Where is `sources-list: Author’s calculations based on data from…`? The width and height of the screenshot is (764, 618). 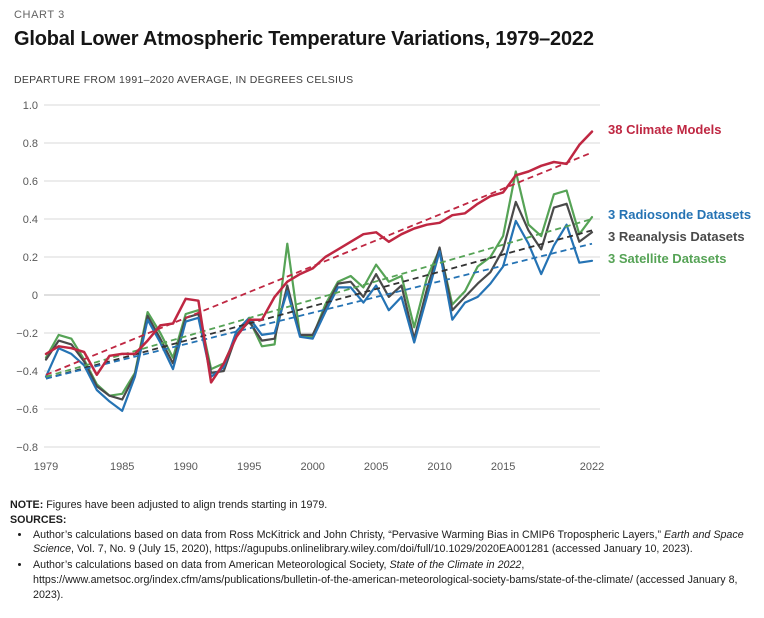 sources-list: Author’s calculations based on data from… is located at coordinates (383, 565).